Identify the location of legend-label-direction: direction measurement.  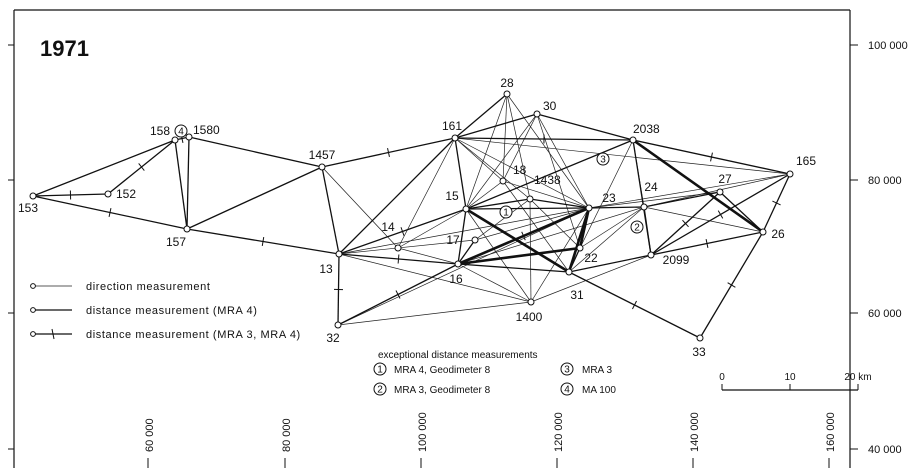
(148, 287).